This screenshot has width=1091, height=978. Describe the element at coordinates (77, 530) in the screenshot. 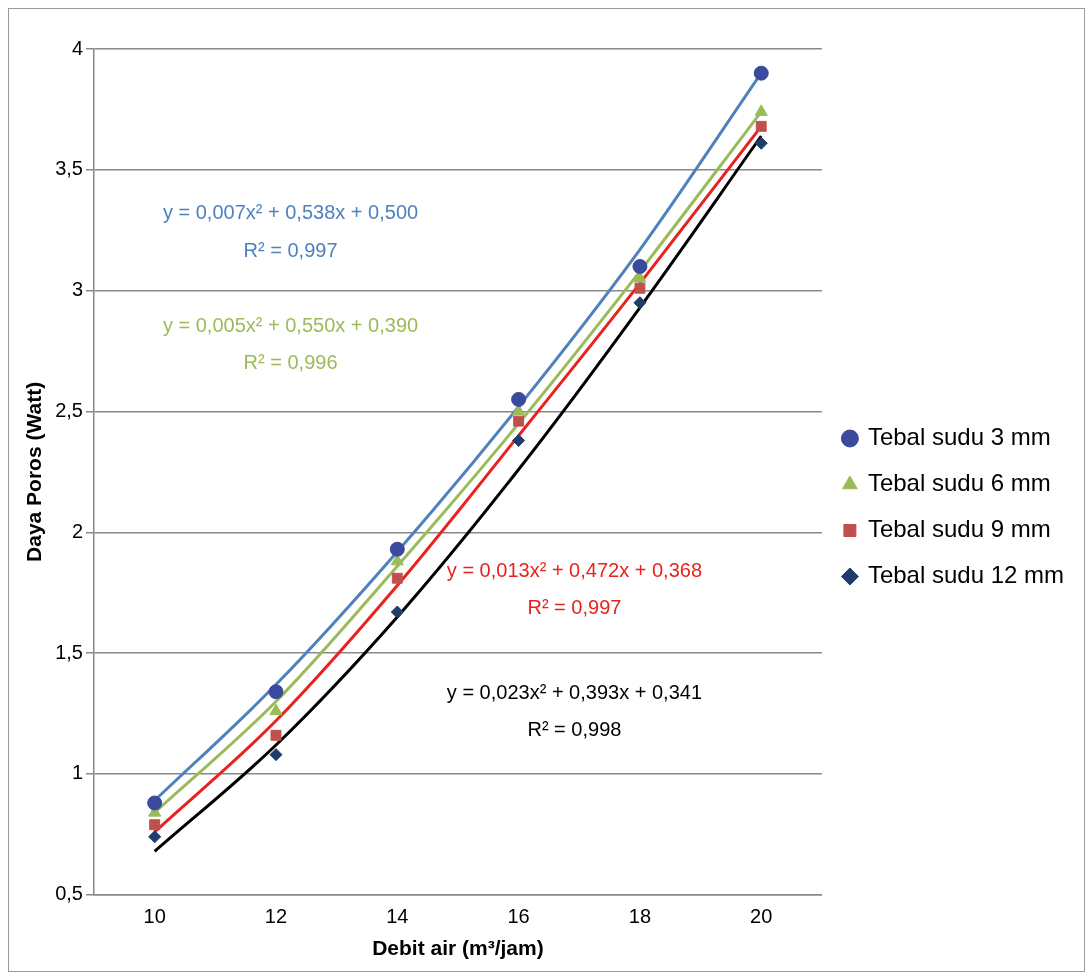

I see `y-tick-label: 2` at that location.